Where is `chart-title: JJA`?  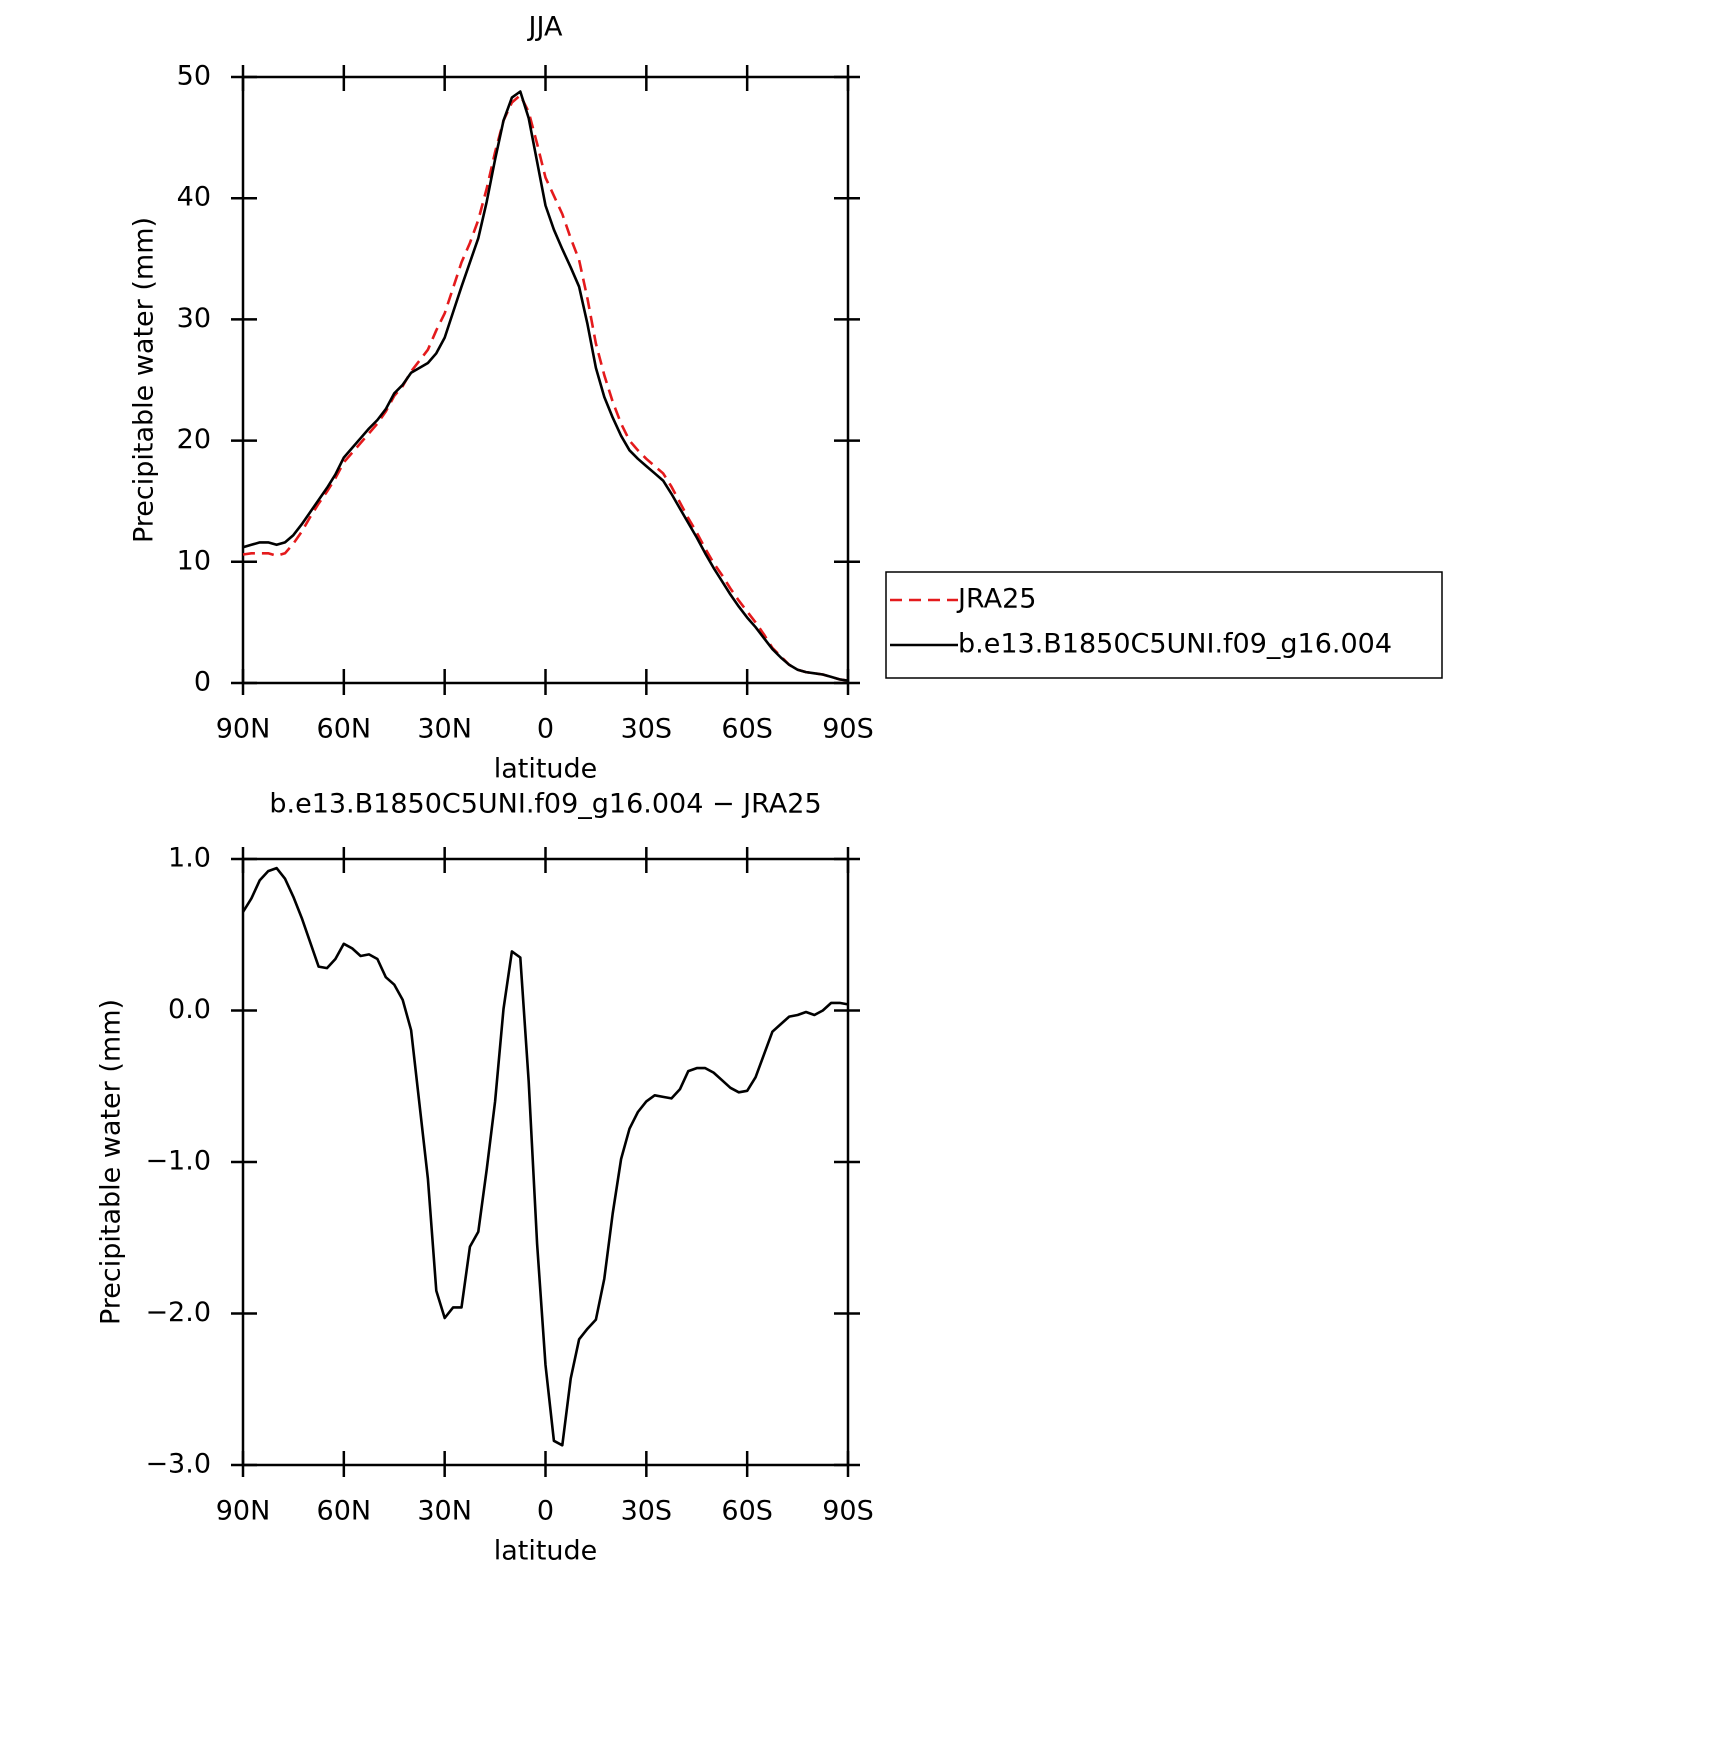
chart-title: JJA is located at coordinates (545, 27).